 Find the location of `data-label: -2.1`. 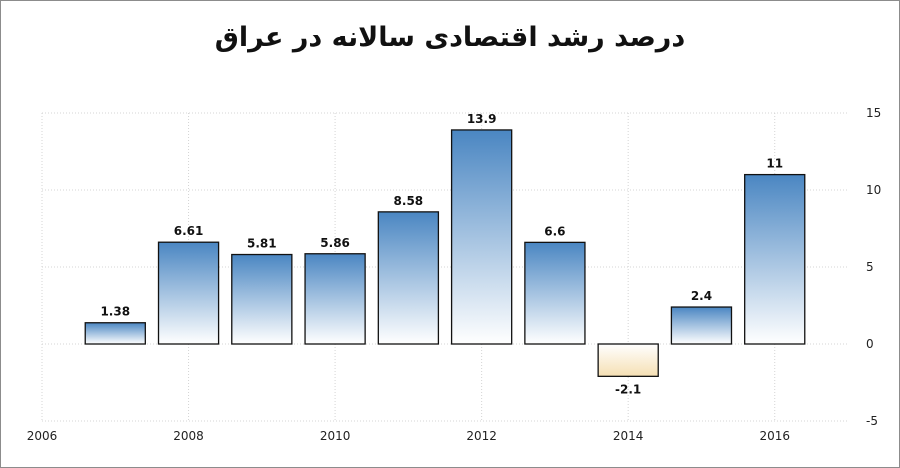

data-label: -2.1 is located at coordinates (628, 389).